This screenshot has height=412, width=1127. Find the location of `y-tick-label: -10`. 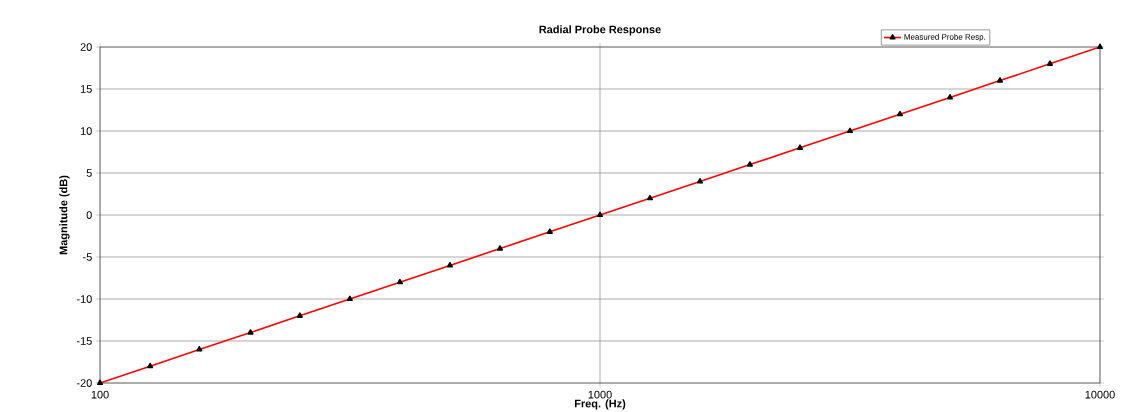

y-tick-label: -10 is located at coordinates (84, 299).